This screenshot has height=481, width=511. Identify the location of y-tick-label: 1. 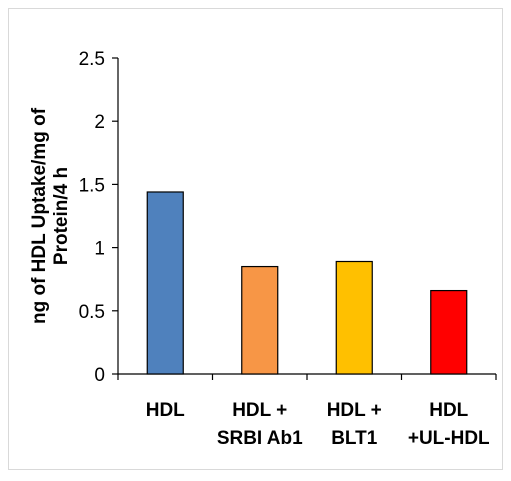
(99, 249).